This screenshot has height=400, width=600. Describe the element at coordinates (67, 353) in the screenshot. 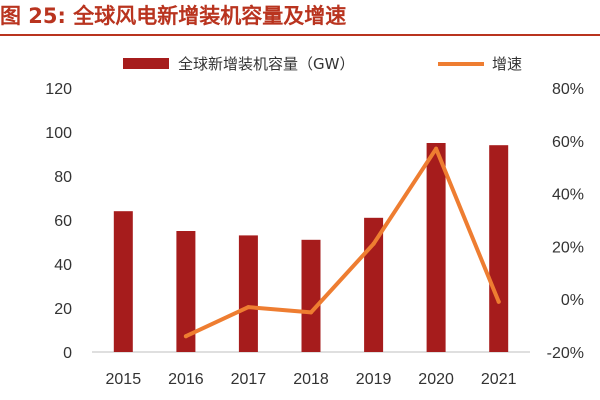

I see `y-left-tick: 0` at that location.